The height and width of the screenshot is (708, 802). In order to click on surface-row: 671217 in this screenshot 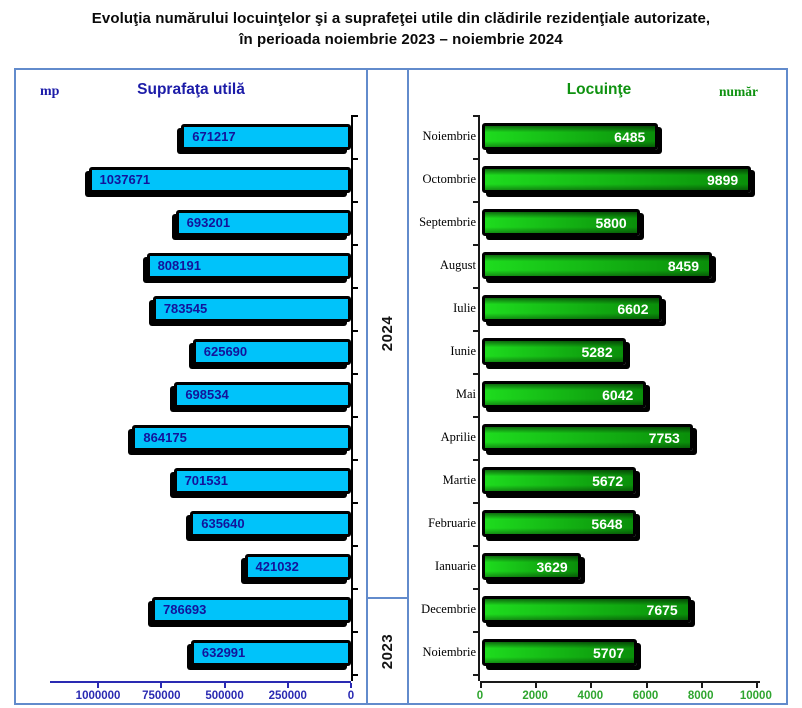, I will do `click(200, 136)`.